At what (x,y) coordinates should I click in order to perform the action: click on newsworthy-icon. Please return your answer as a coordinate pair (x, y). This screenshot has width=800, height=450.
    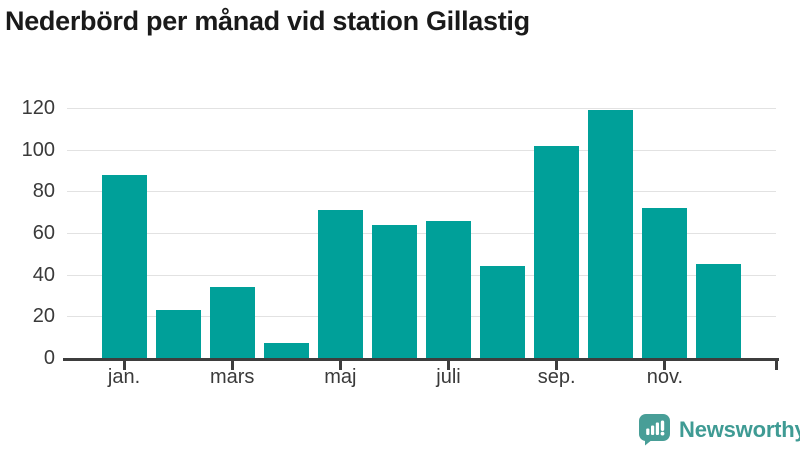
    Looking at the image, I should click on (654, 430).